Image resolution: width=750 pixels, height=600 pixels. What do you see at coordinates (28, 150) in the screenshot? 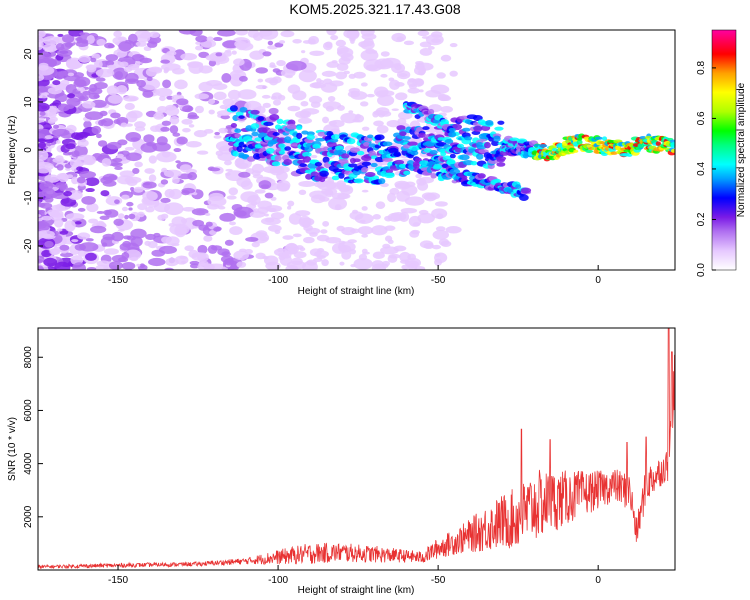
I see `y-tick-label: 0` at bounding box center [28, 150].